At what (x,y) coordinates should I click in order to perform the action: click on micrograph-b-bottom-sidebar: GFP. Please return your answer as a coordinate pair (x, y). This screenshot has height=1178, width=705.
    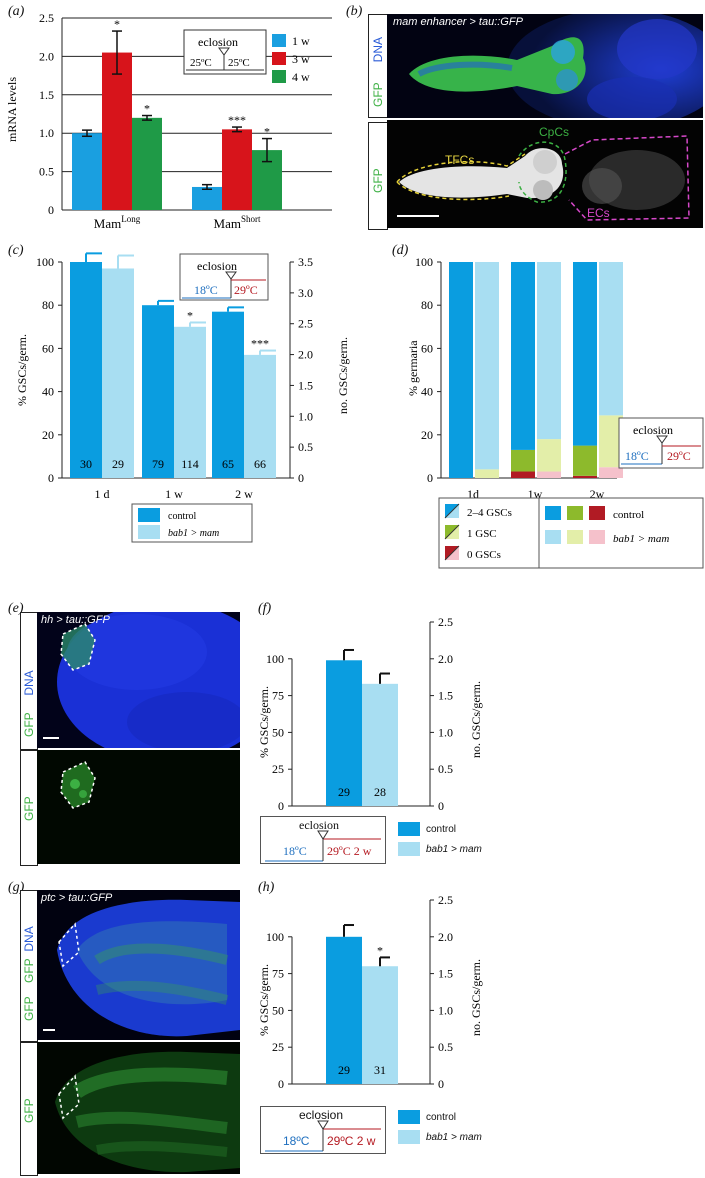
    Looking at the image, I should click on (378, 176).